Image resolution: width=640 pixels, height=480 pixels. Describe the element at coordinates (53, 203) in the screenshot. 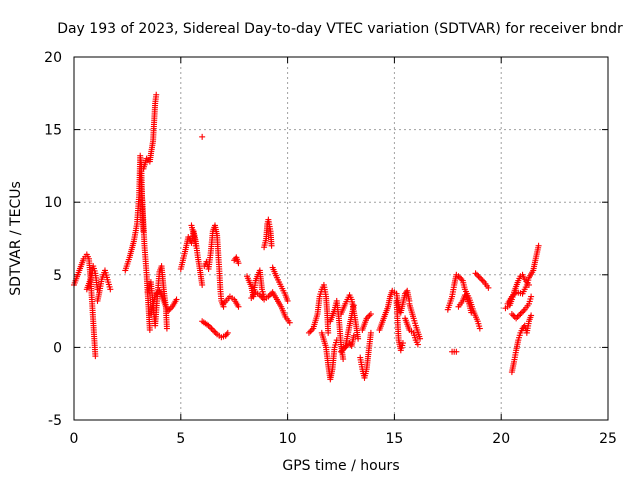

I see `y-tick-label: 10` at that location.